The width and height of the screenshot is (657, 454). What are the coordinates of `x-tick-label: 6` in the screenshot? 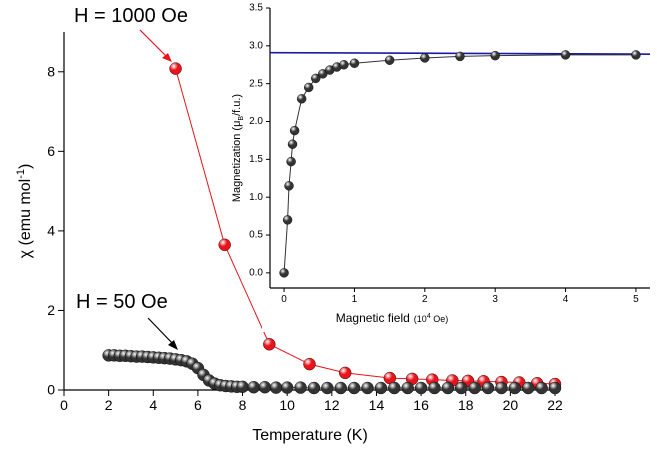 It's located at (198, 405).